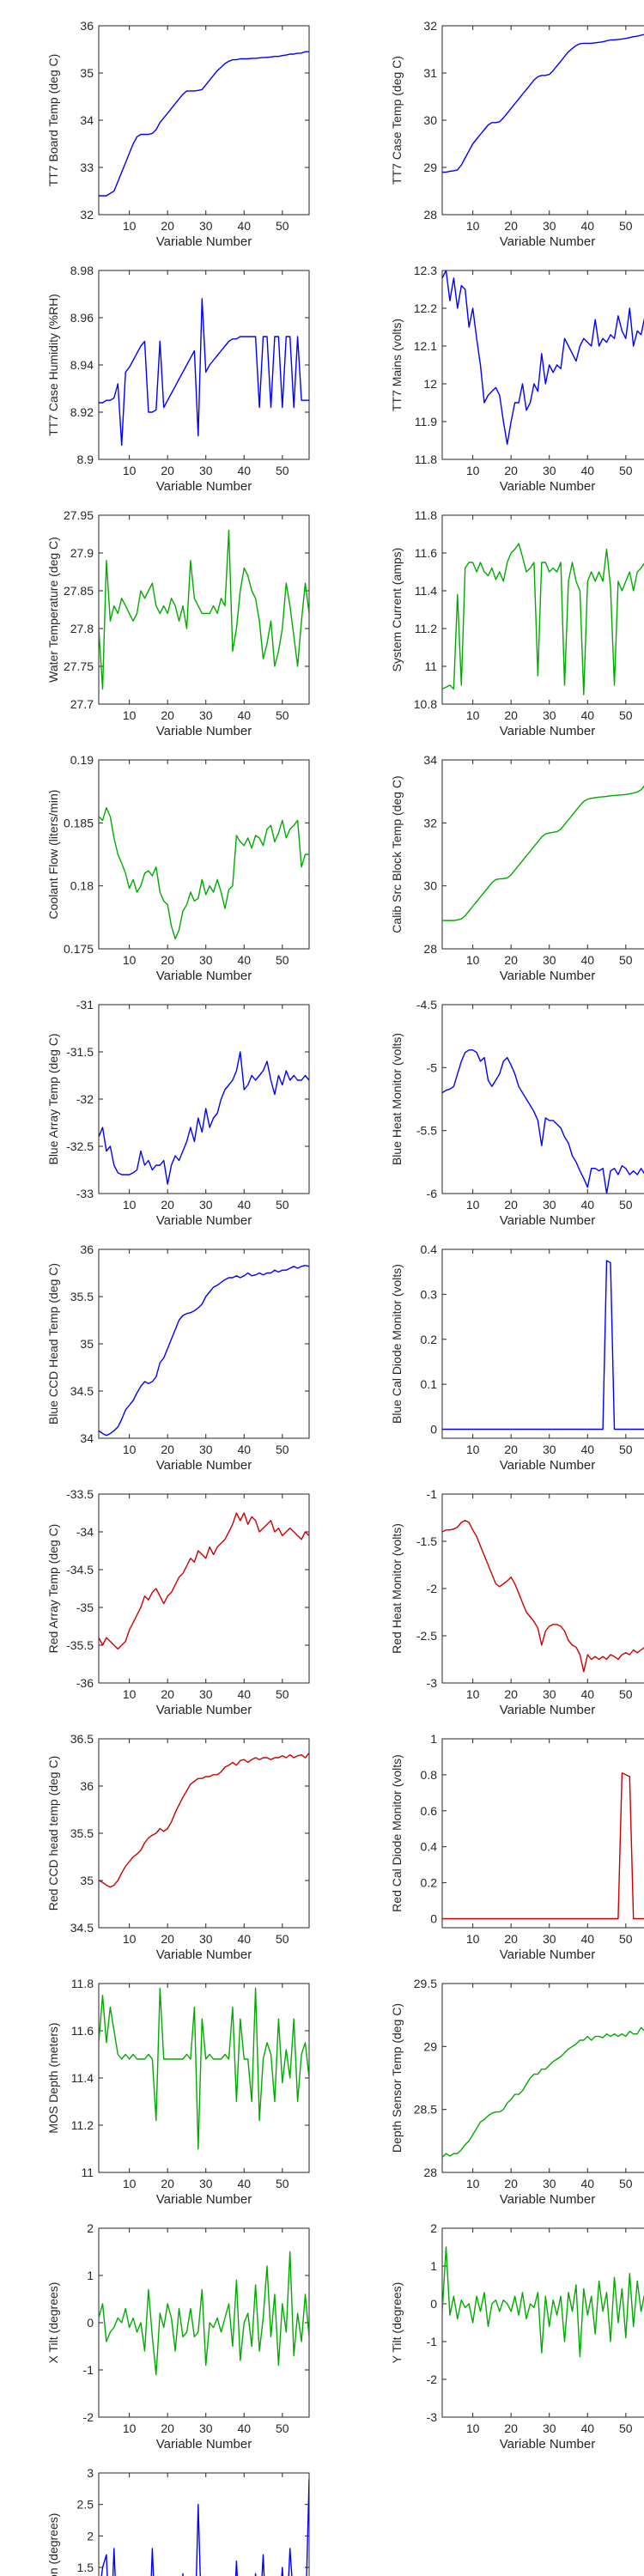  I want to click on y-axis-label: TT7 Board Temp (deg C), so click(53, 121).